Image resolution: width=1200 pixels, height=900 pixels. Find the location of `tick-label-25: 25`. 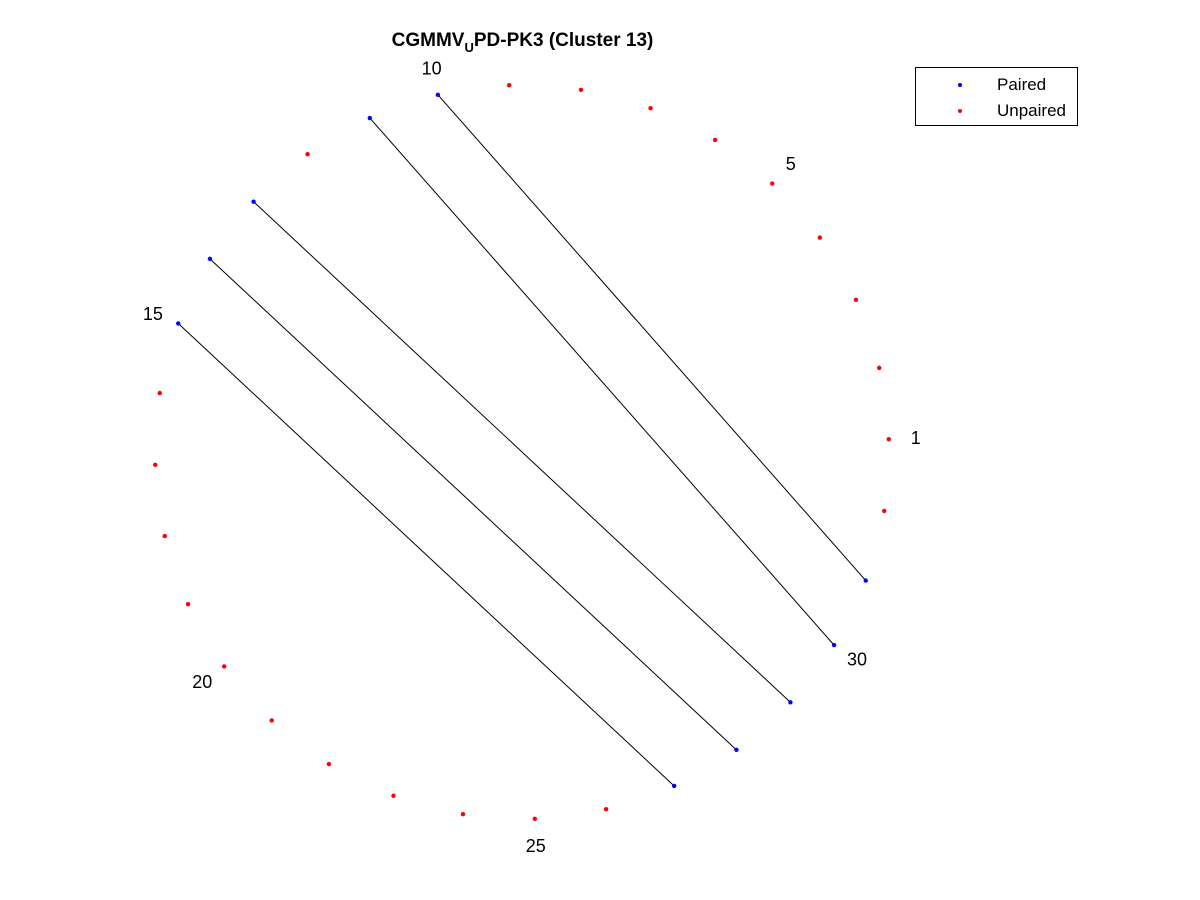

tick-label-25: 25 is located at coordinates (536, 846).